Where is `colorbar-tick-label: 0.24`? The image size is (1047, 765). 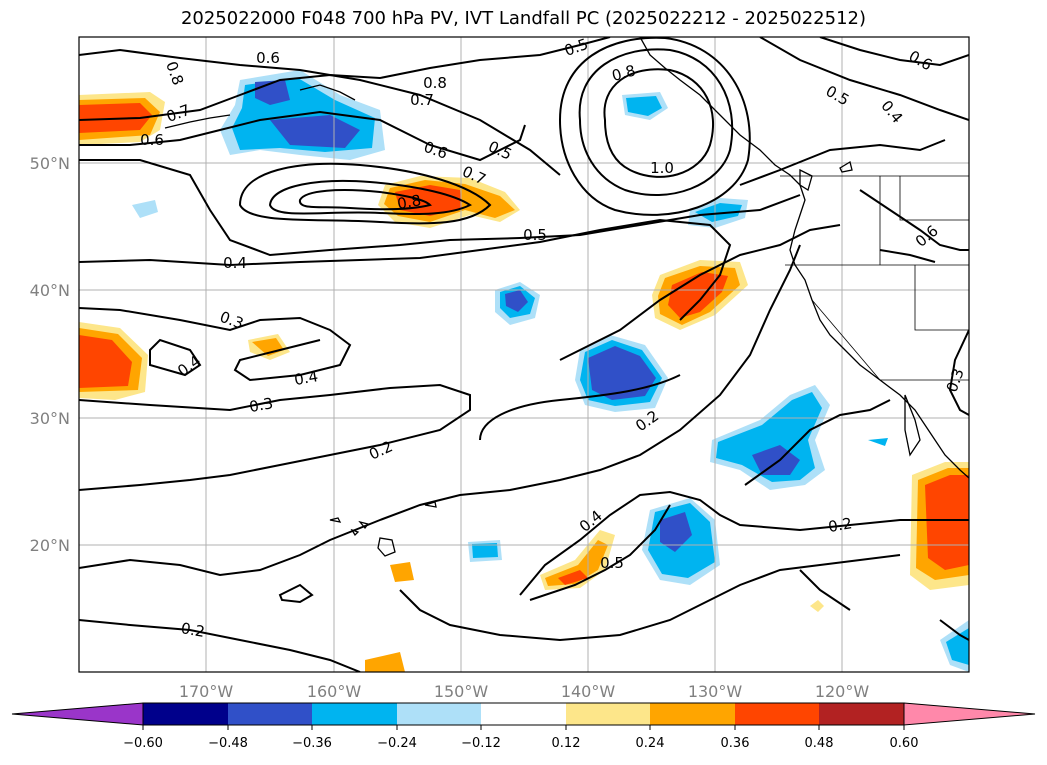 colorbar-tick-label: 0.24 is located at coordinates (650, 743).